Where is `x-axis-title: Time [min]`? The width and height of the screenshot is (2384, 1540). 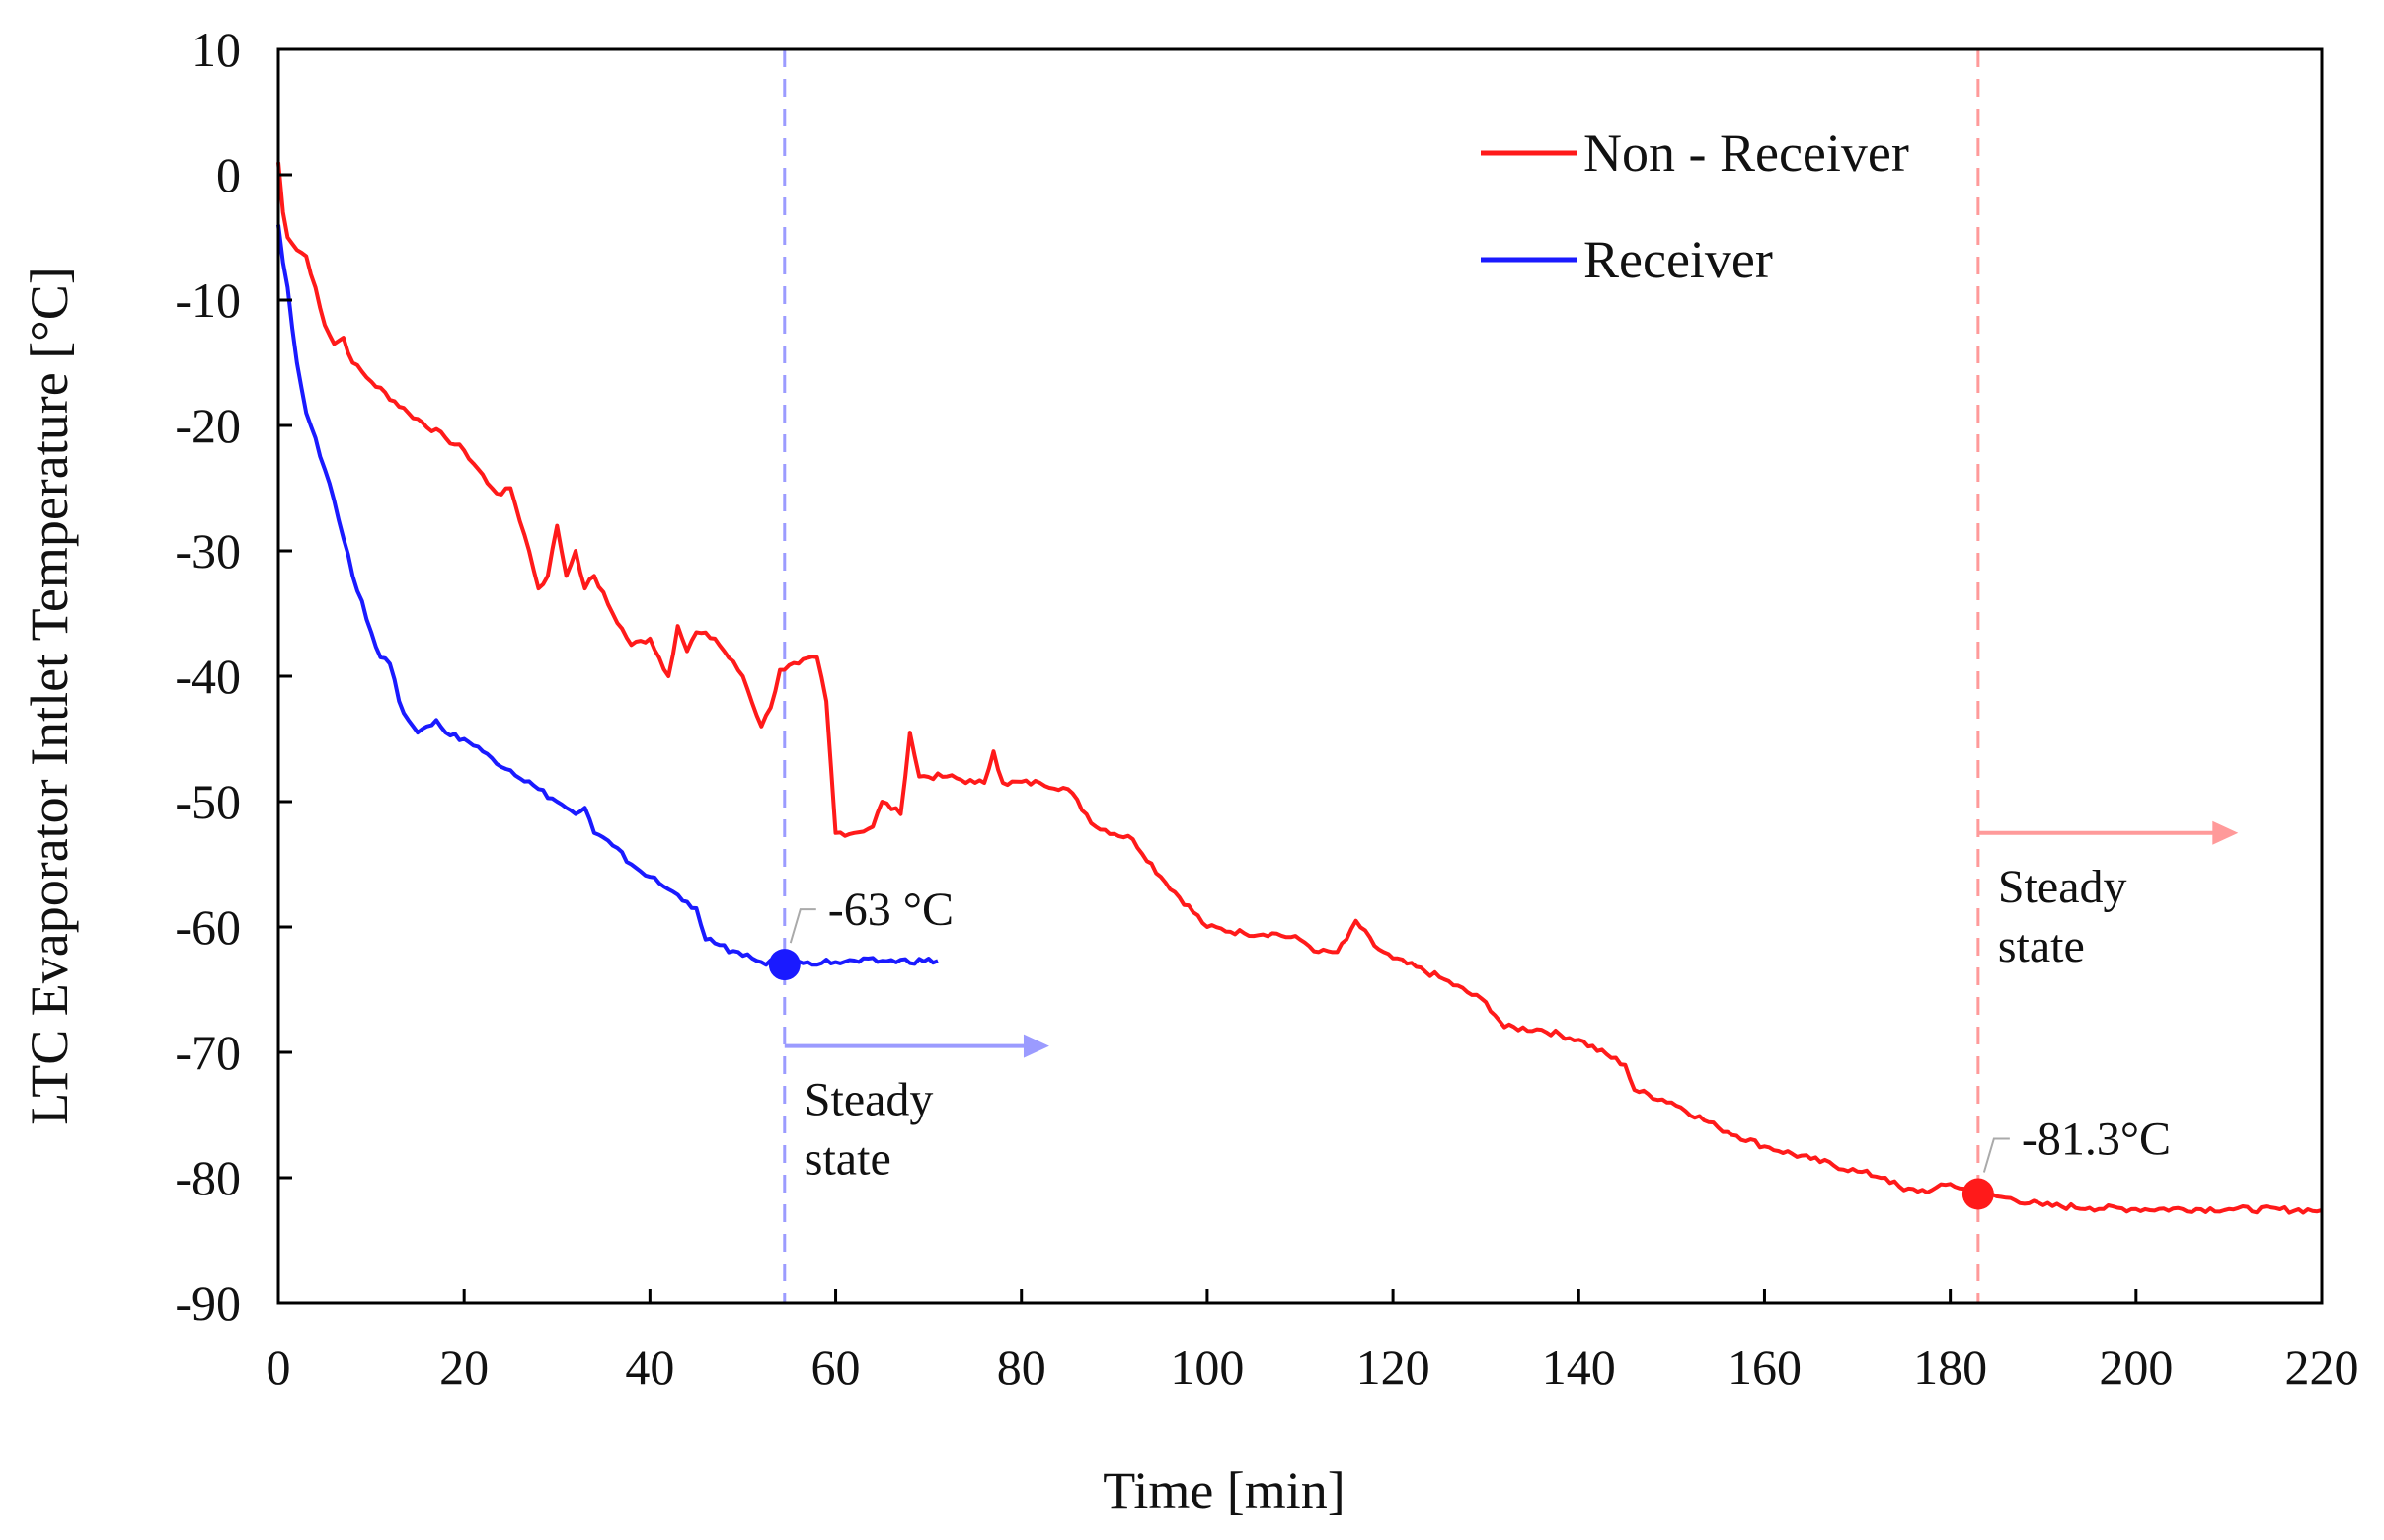
x-axis-title: Time [min] is located at coordinates (1224, 1490).